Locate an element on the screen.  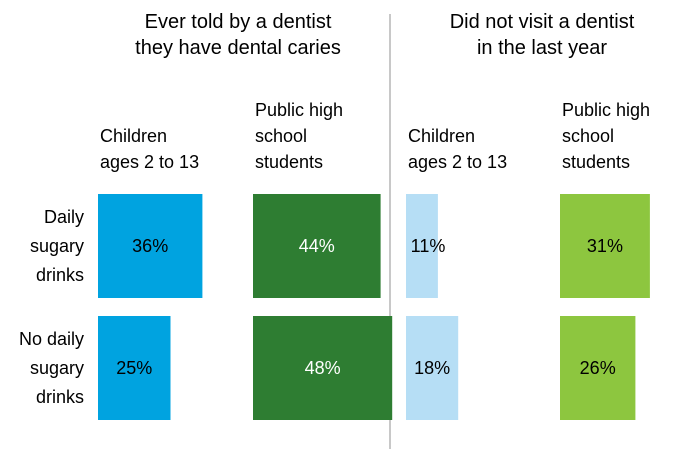
bar-value-label: 36% is located at coordinates (150, 246).